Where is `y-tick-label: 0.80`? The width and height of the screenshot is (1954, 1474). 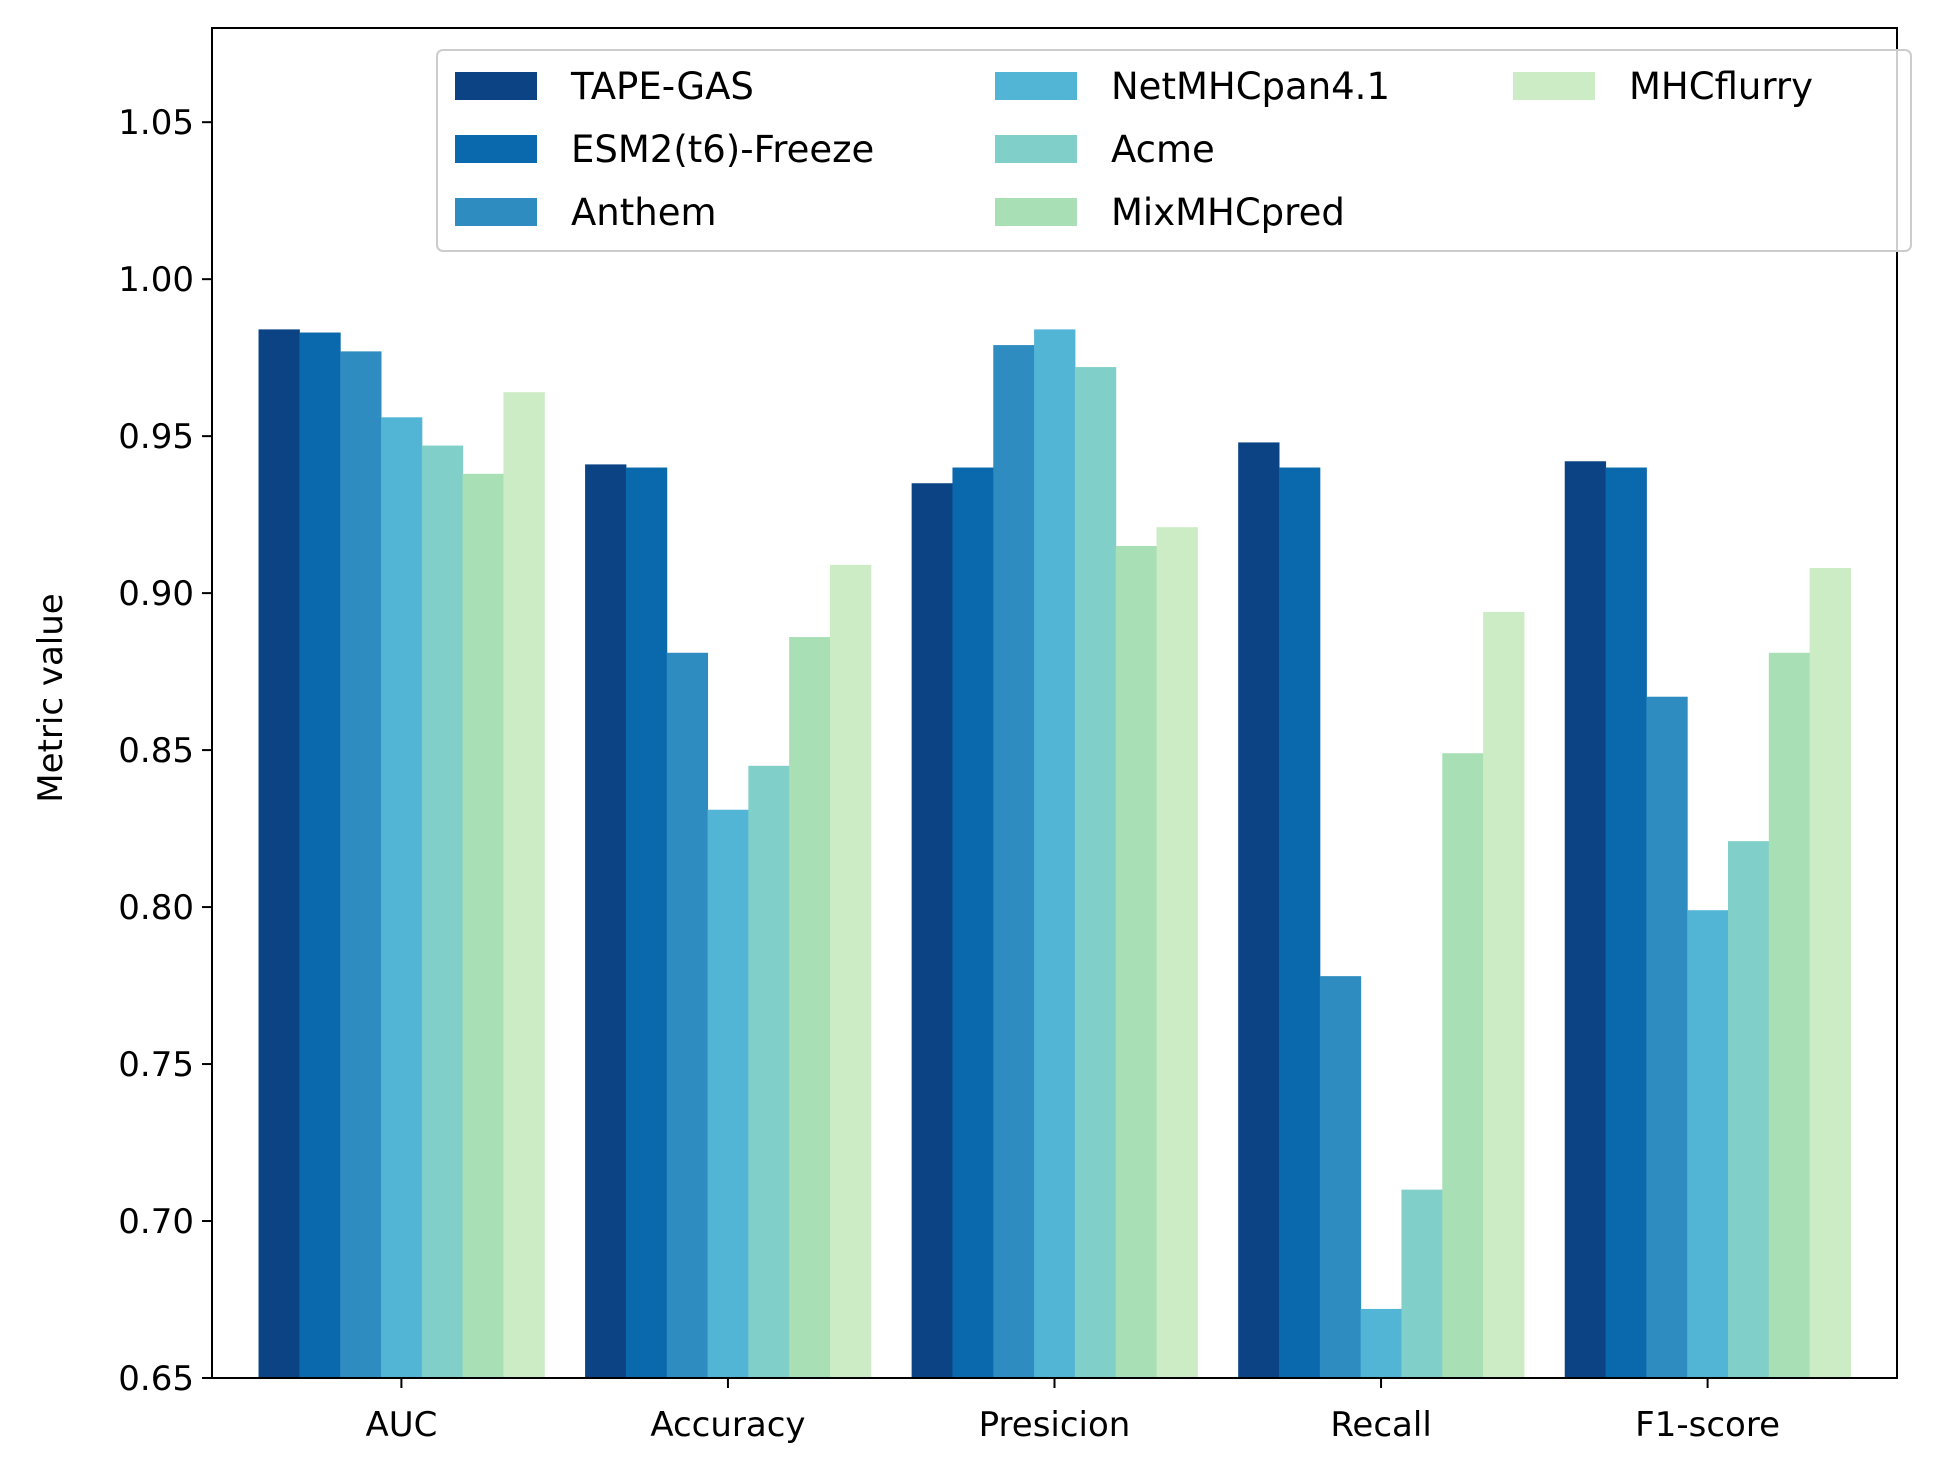
y-tick-label: 0.80 is located at coordinates (156, 908).